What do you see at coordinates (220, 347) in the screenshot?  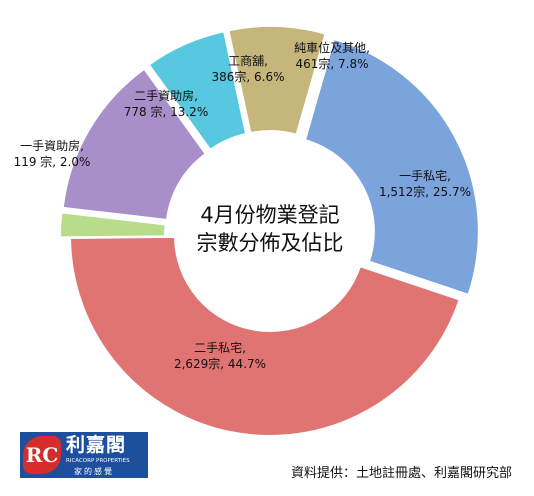 I see `slice-label-name-2: 二手私宅,` at bounding box center [220, 347].